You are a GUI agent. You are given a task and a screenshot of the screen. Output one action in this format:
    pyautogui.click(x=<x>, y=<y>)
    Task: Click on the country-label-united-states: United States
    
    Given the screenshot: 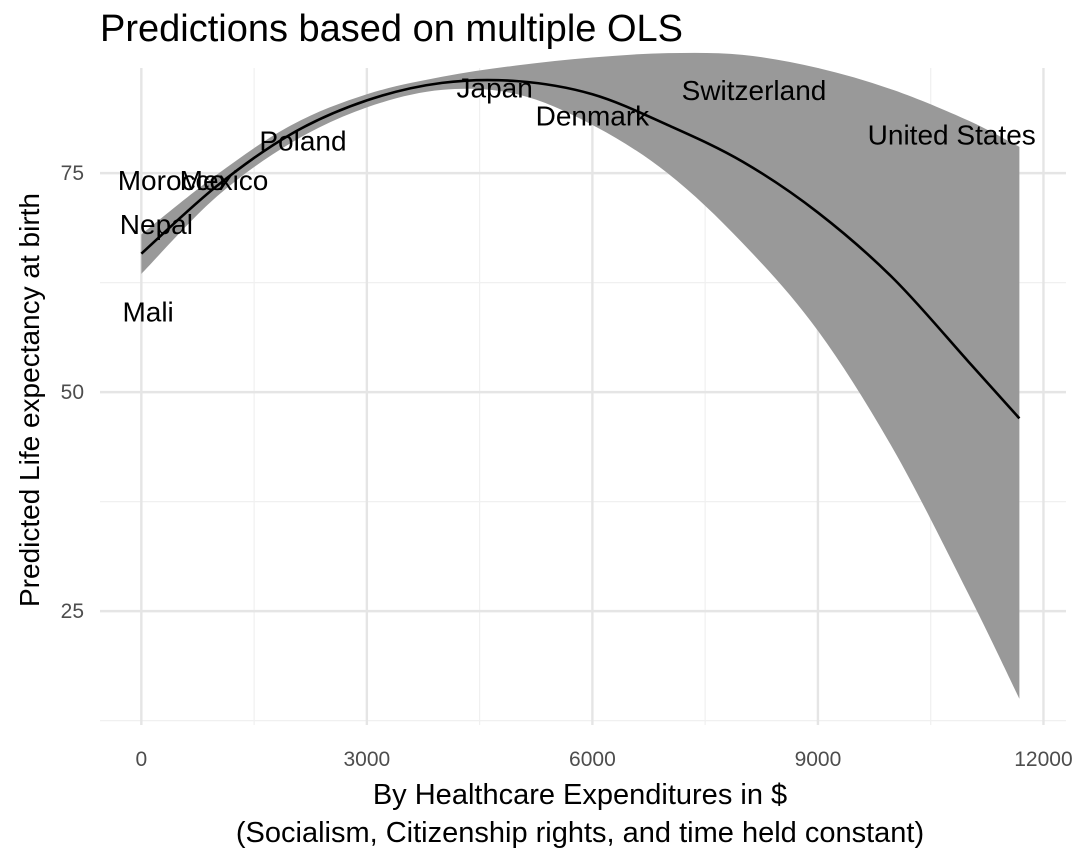 What is the action you would take?
    pyautogui.click(x=952, y=135)
    